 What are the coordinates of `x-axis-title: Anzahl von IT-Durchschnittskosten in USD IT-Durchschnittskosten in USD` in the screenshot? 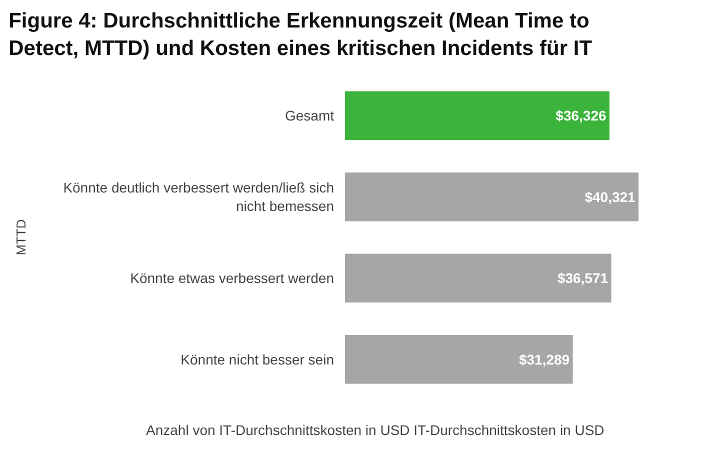 It's located at (375, 430).